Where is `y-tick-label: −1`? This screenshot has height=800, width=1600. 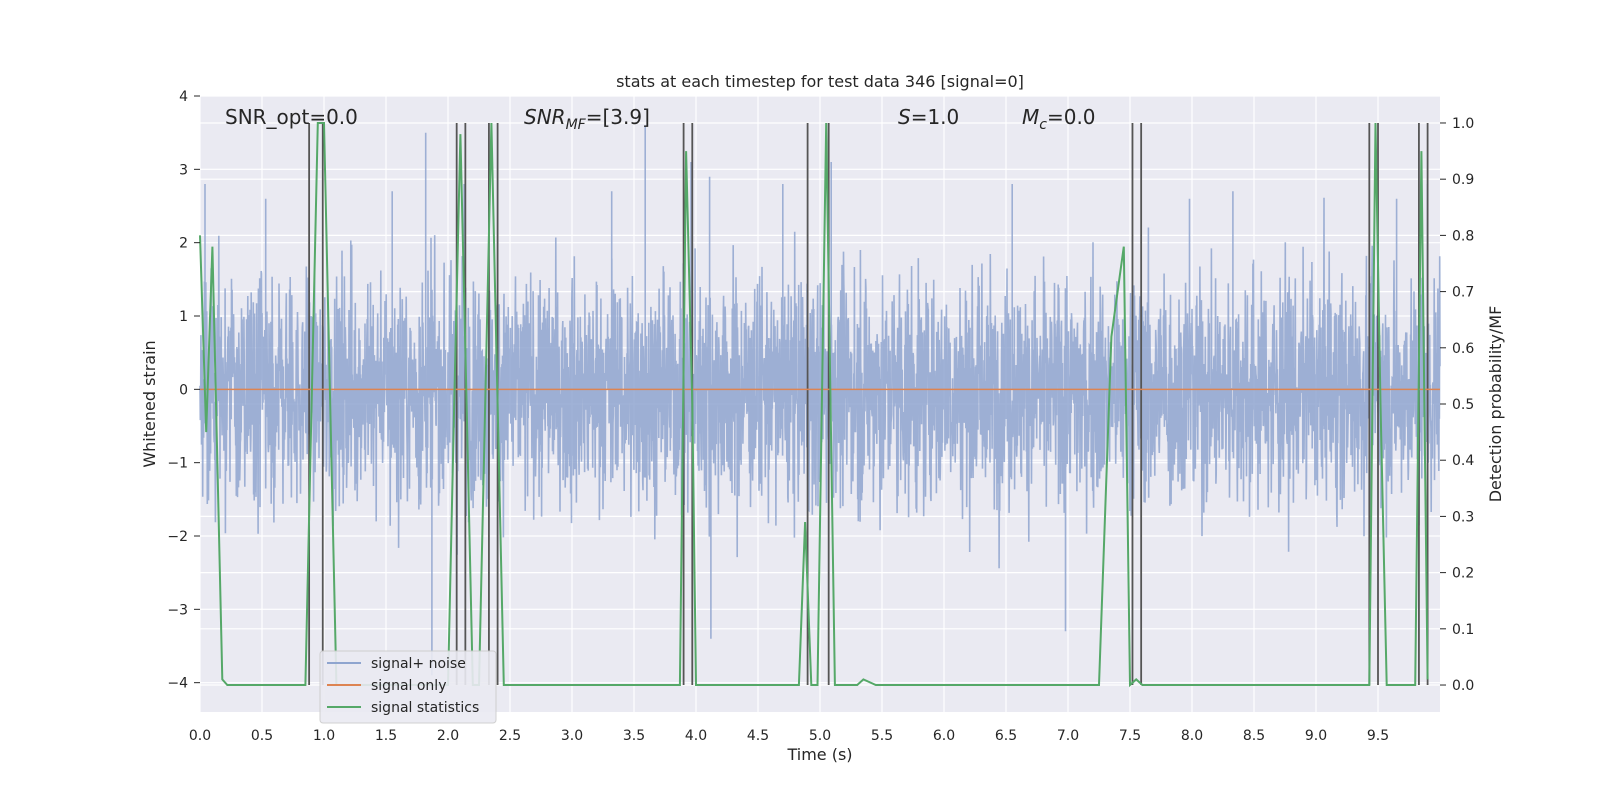
y-tick-label: −1 is located at coordinates (177, 464).